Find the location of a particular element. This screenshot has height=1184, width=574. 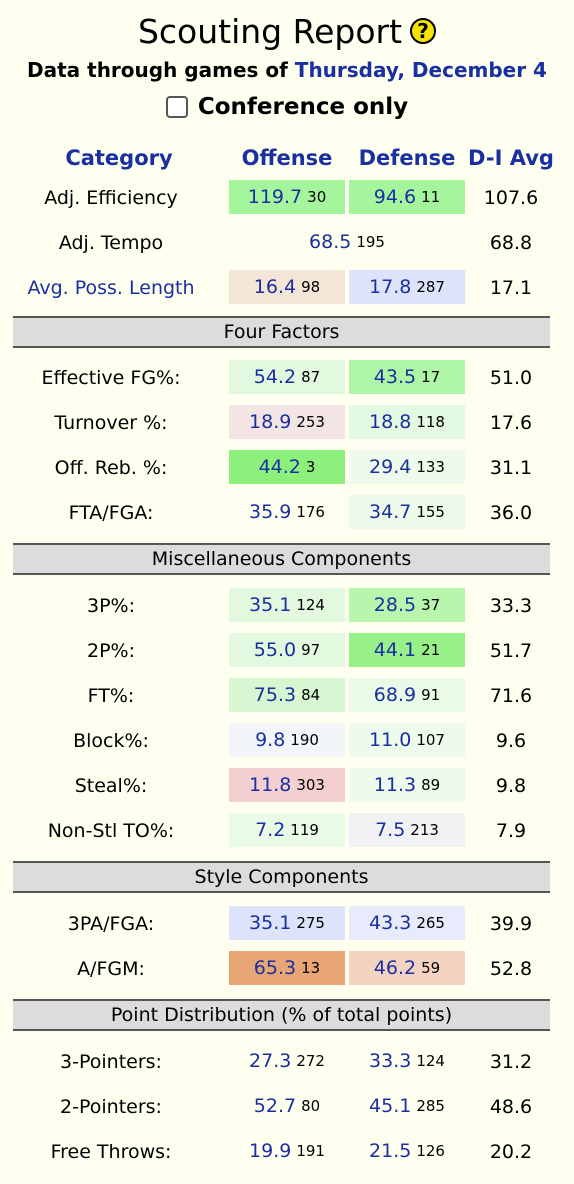

column-header-category: Category is located at coordinates (119, 158).